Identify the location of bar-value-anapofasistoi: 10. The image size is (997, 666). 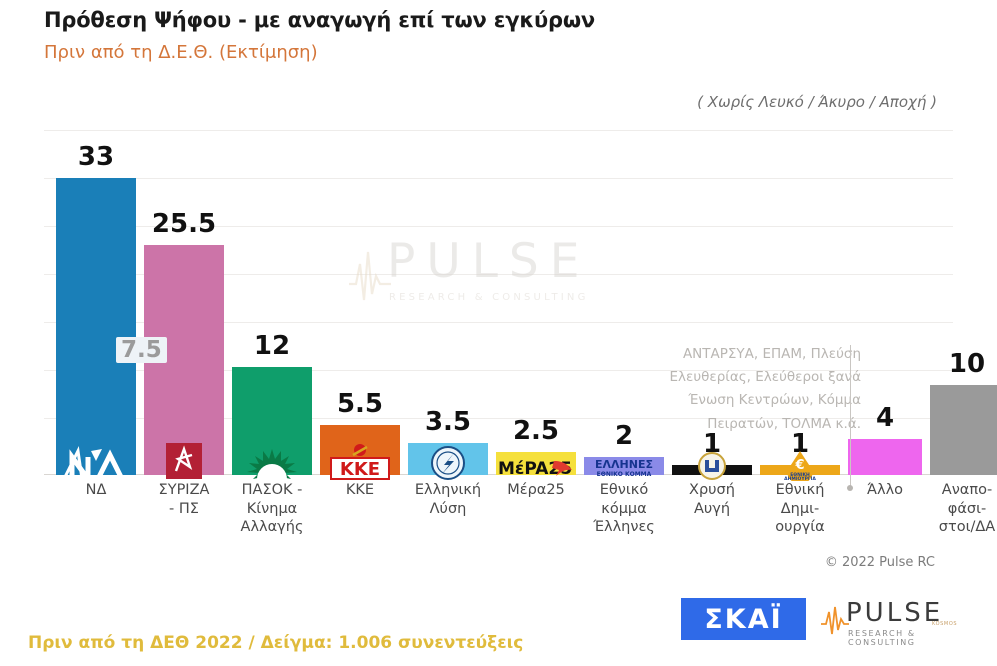
(967, 364).